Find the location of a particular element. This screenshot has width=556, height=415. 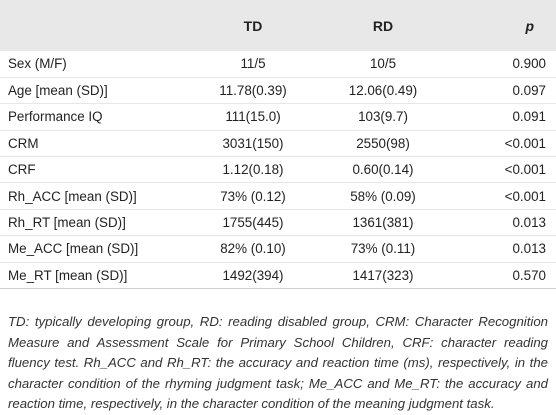

cell-rd: 12.06(0.49) is located at coordinates (383, 91).